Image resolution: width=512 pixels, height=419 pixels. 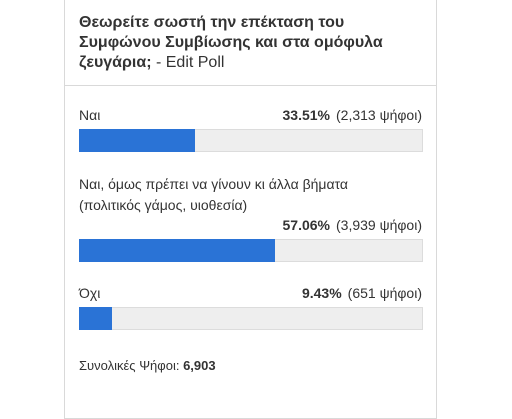 What do you see at coordinates (90, 115) in the screenshot?
I see `answer-label: Ναι` at bounding box center [90, 115].